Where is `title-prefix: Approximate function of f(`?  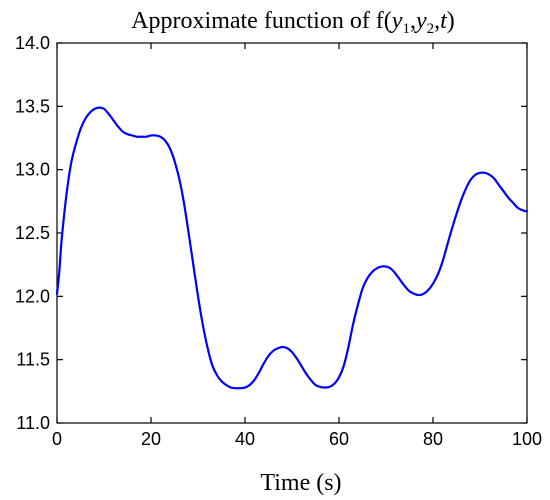
title-prefix: Approximate function of f( is located at coordinates (261, 21).